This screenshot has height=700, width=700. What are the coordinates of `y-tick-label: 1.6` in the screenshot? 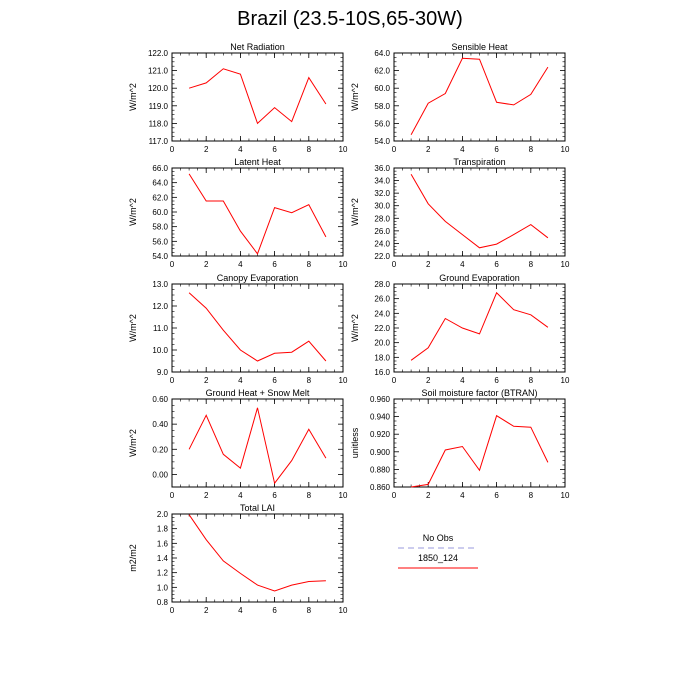 It's located at (163, 543).